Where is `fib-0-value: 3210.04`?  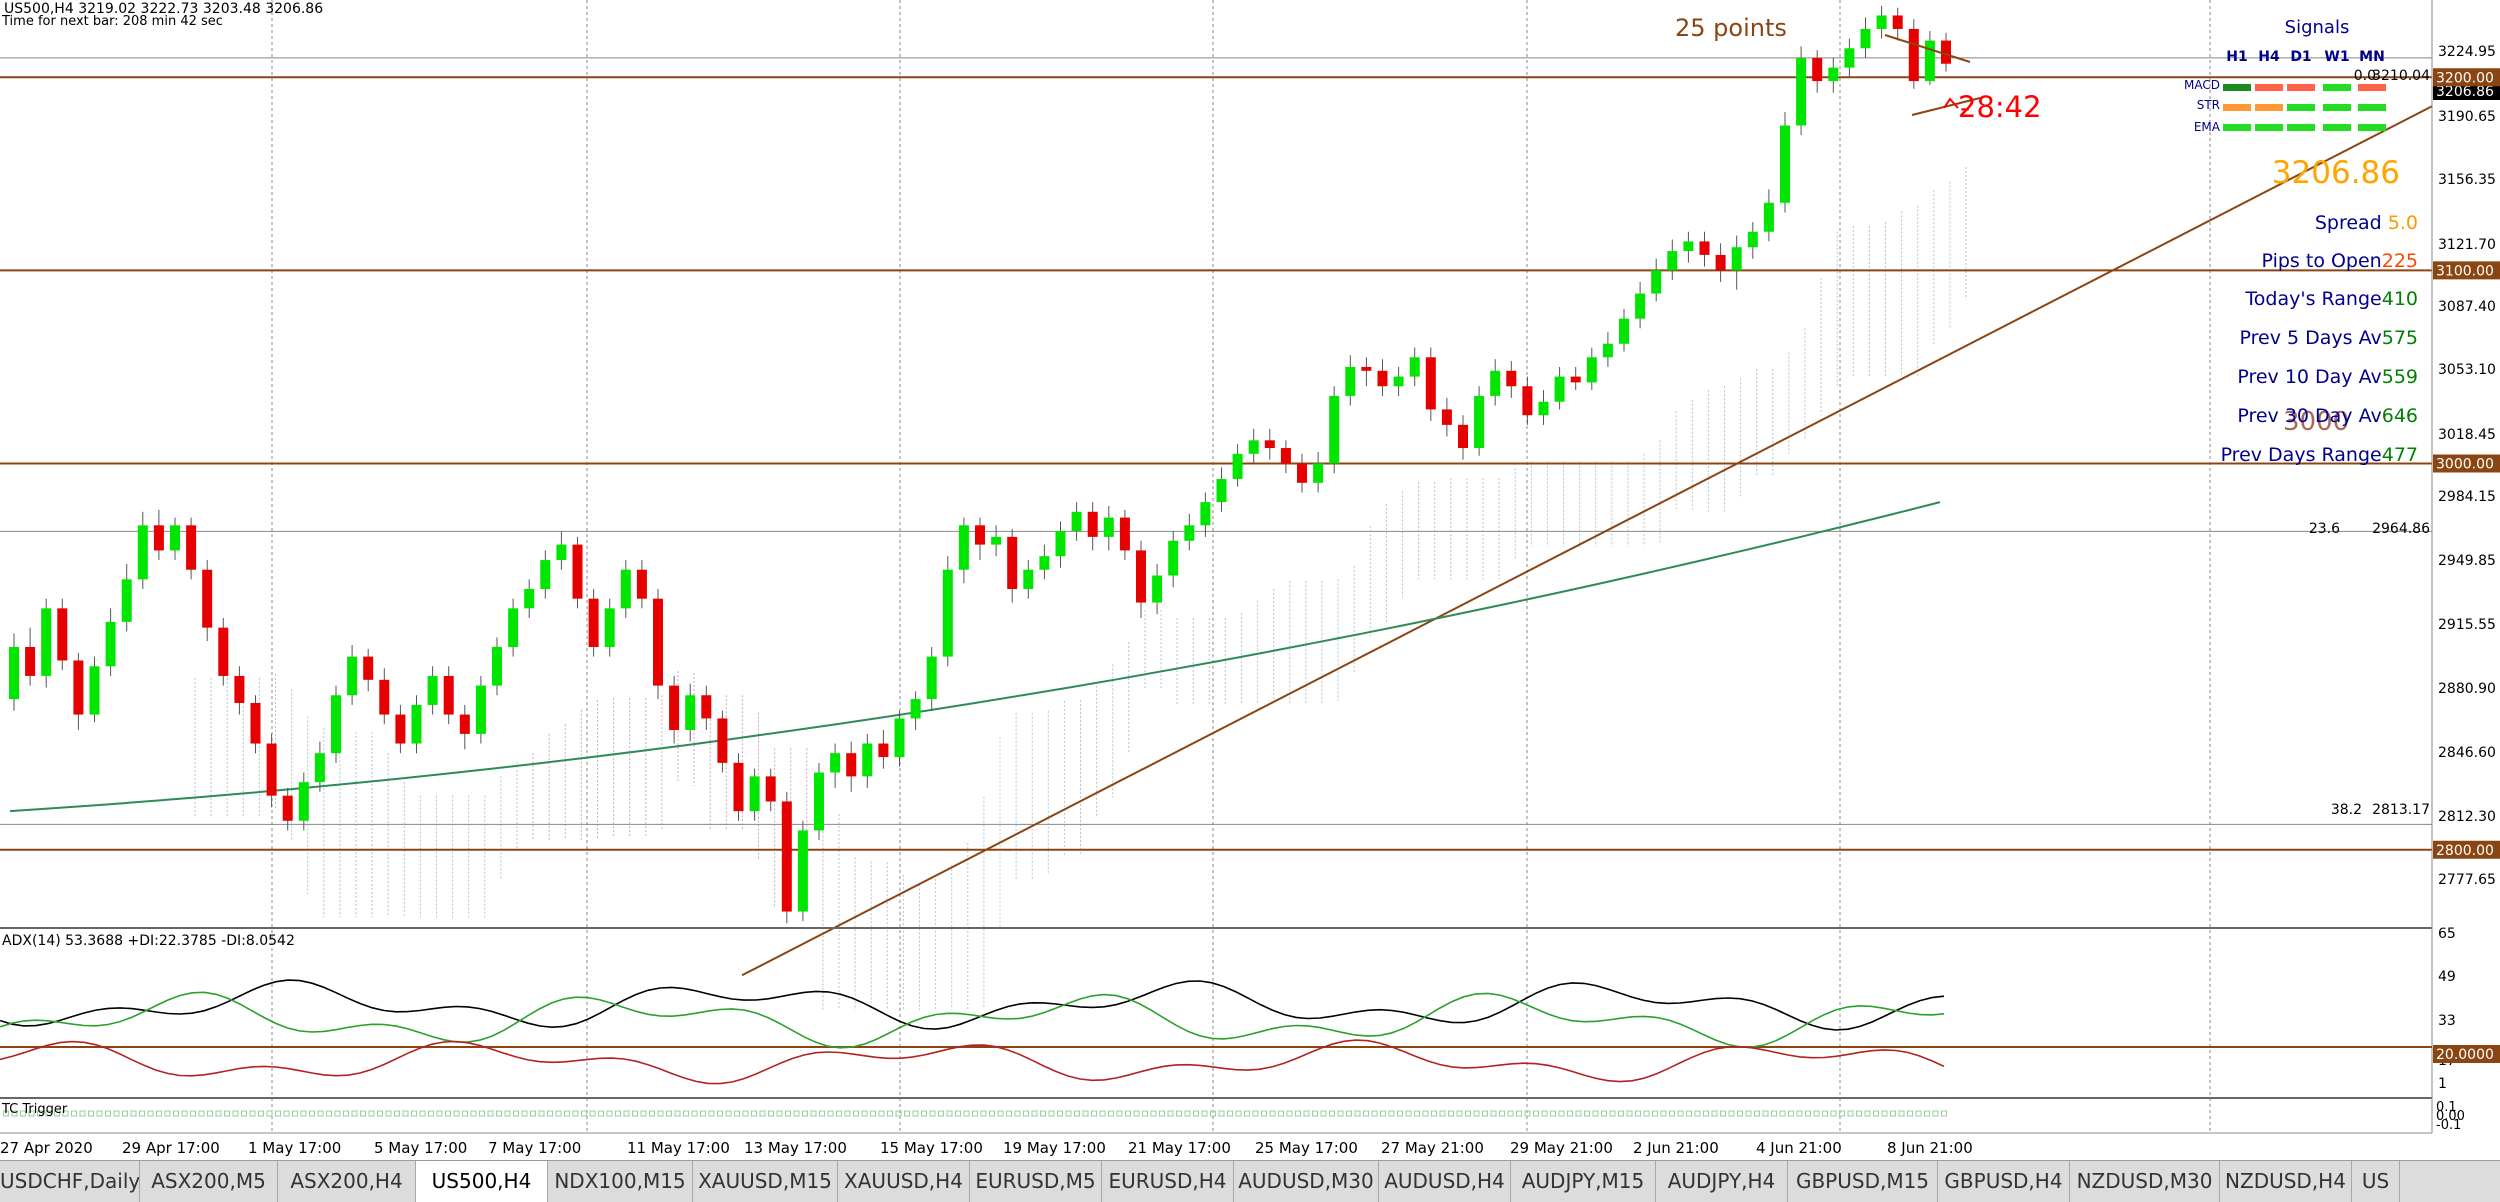
fib-0-value: 3210.04 is located at coordinates (2401, 76).